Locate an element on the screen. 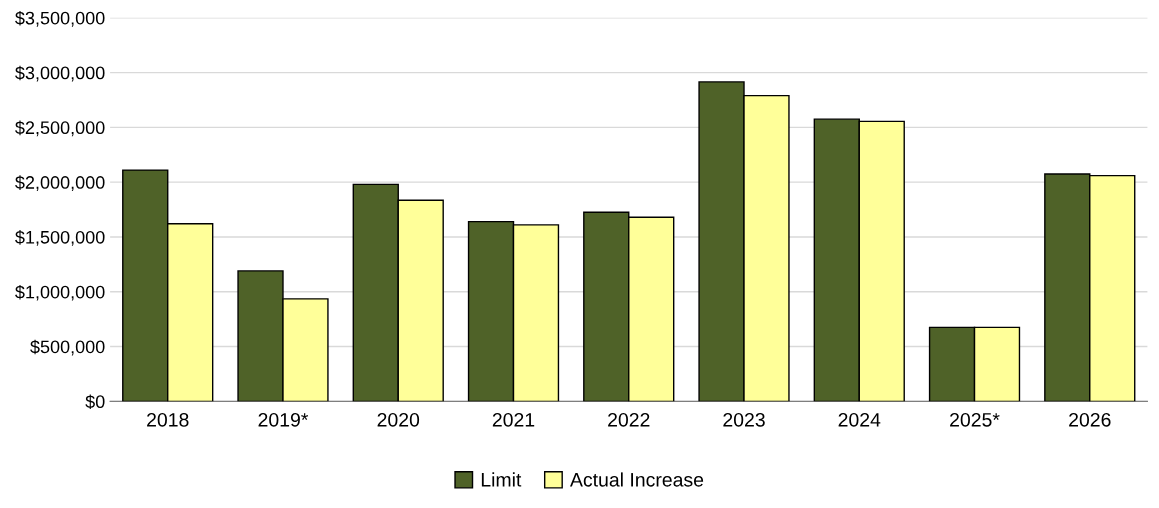  x-tick-label: 2025* is located at coordinates (975, 419).